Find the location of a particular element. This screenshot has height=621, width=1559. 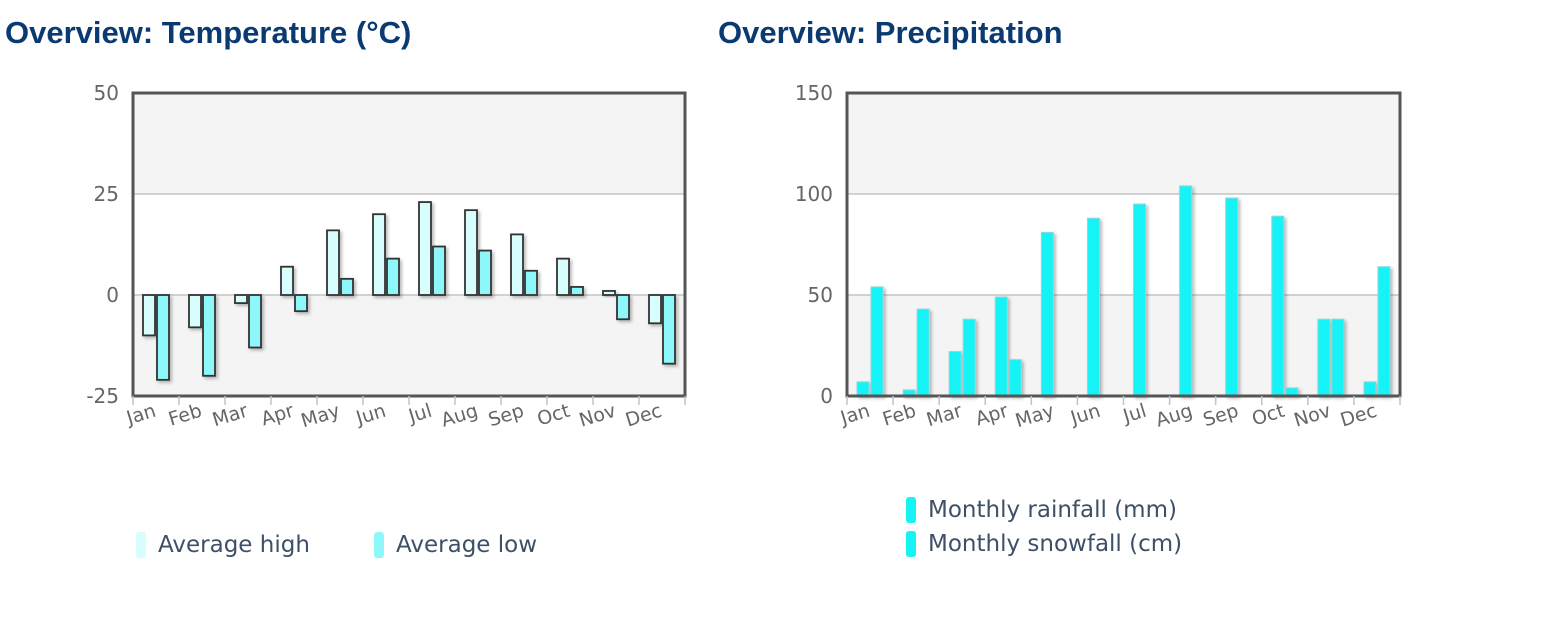

bar-average-high-feb is located at coordinates (195, 311).